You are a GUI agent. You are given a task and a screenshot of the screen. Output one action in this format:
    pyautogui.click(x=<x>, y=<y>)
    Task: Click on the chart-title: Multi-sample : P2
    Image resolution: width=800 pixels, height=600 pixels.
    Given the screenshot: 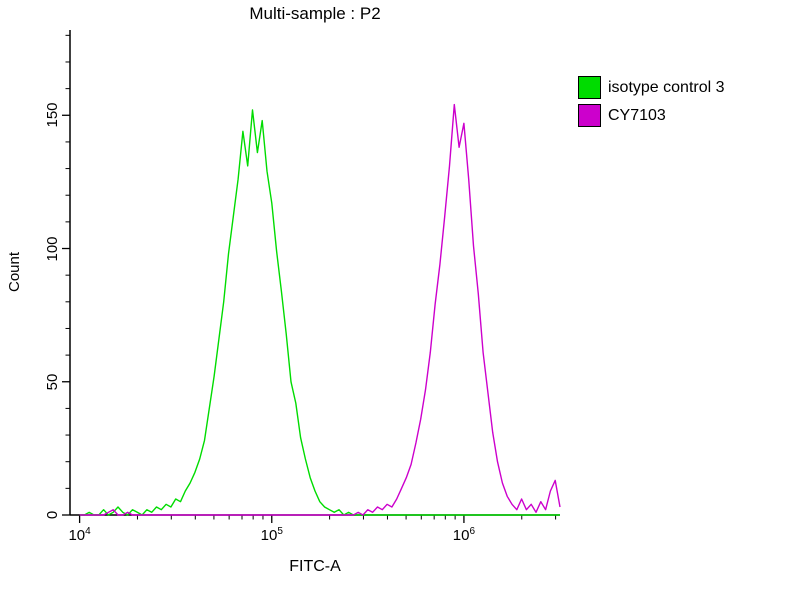 What is the action you would take?
    pyautogui.click(x=315, y=13)
    